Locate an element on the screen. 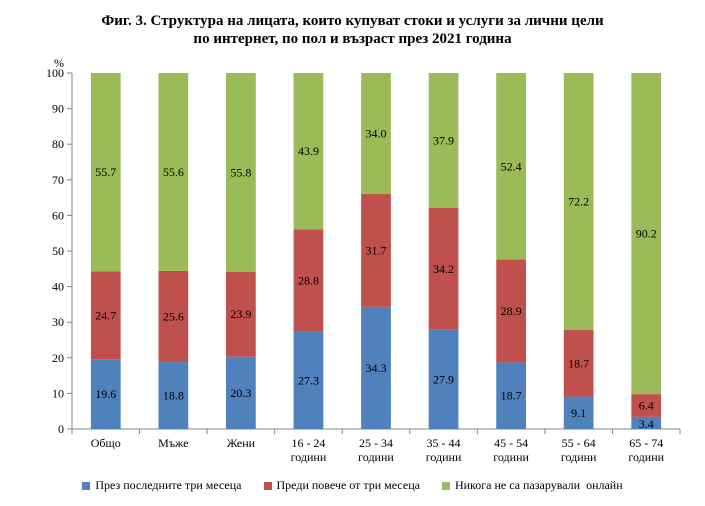  data-label: 72.2 is located at coordinates (578, 202).